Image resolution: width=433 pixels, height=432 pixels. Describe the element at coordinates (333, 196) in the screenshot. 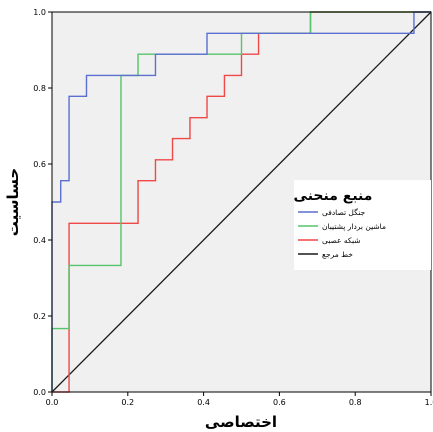

I see `legend-title: منبع منحنی` at that location.